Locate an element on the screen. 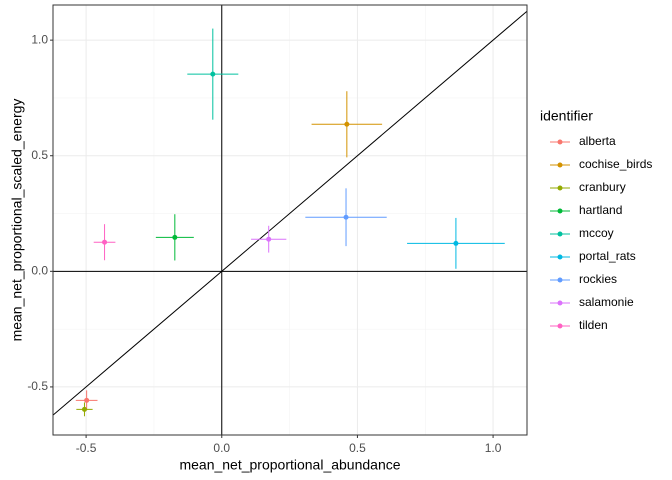  x-axis-label: mean_net_proportional_abundance is located at coordinates (289, 465).